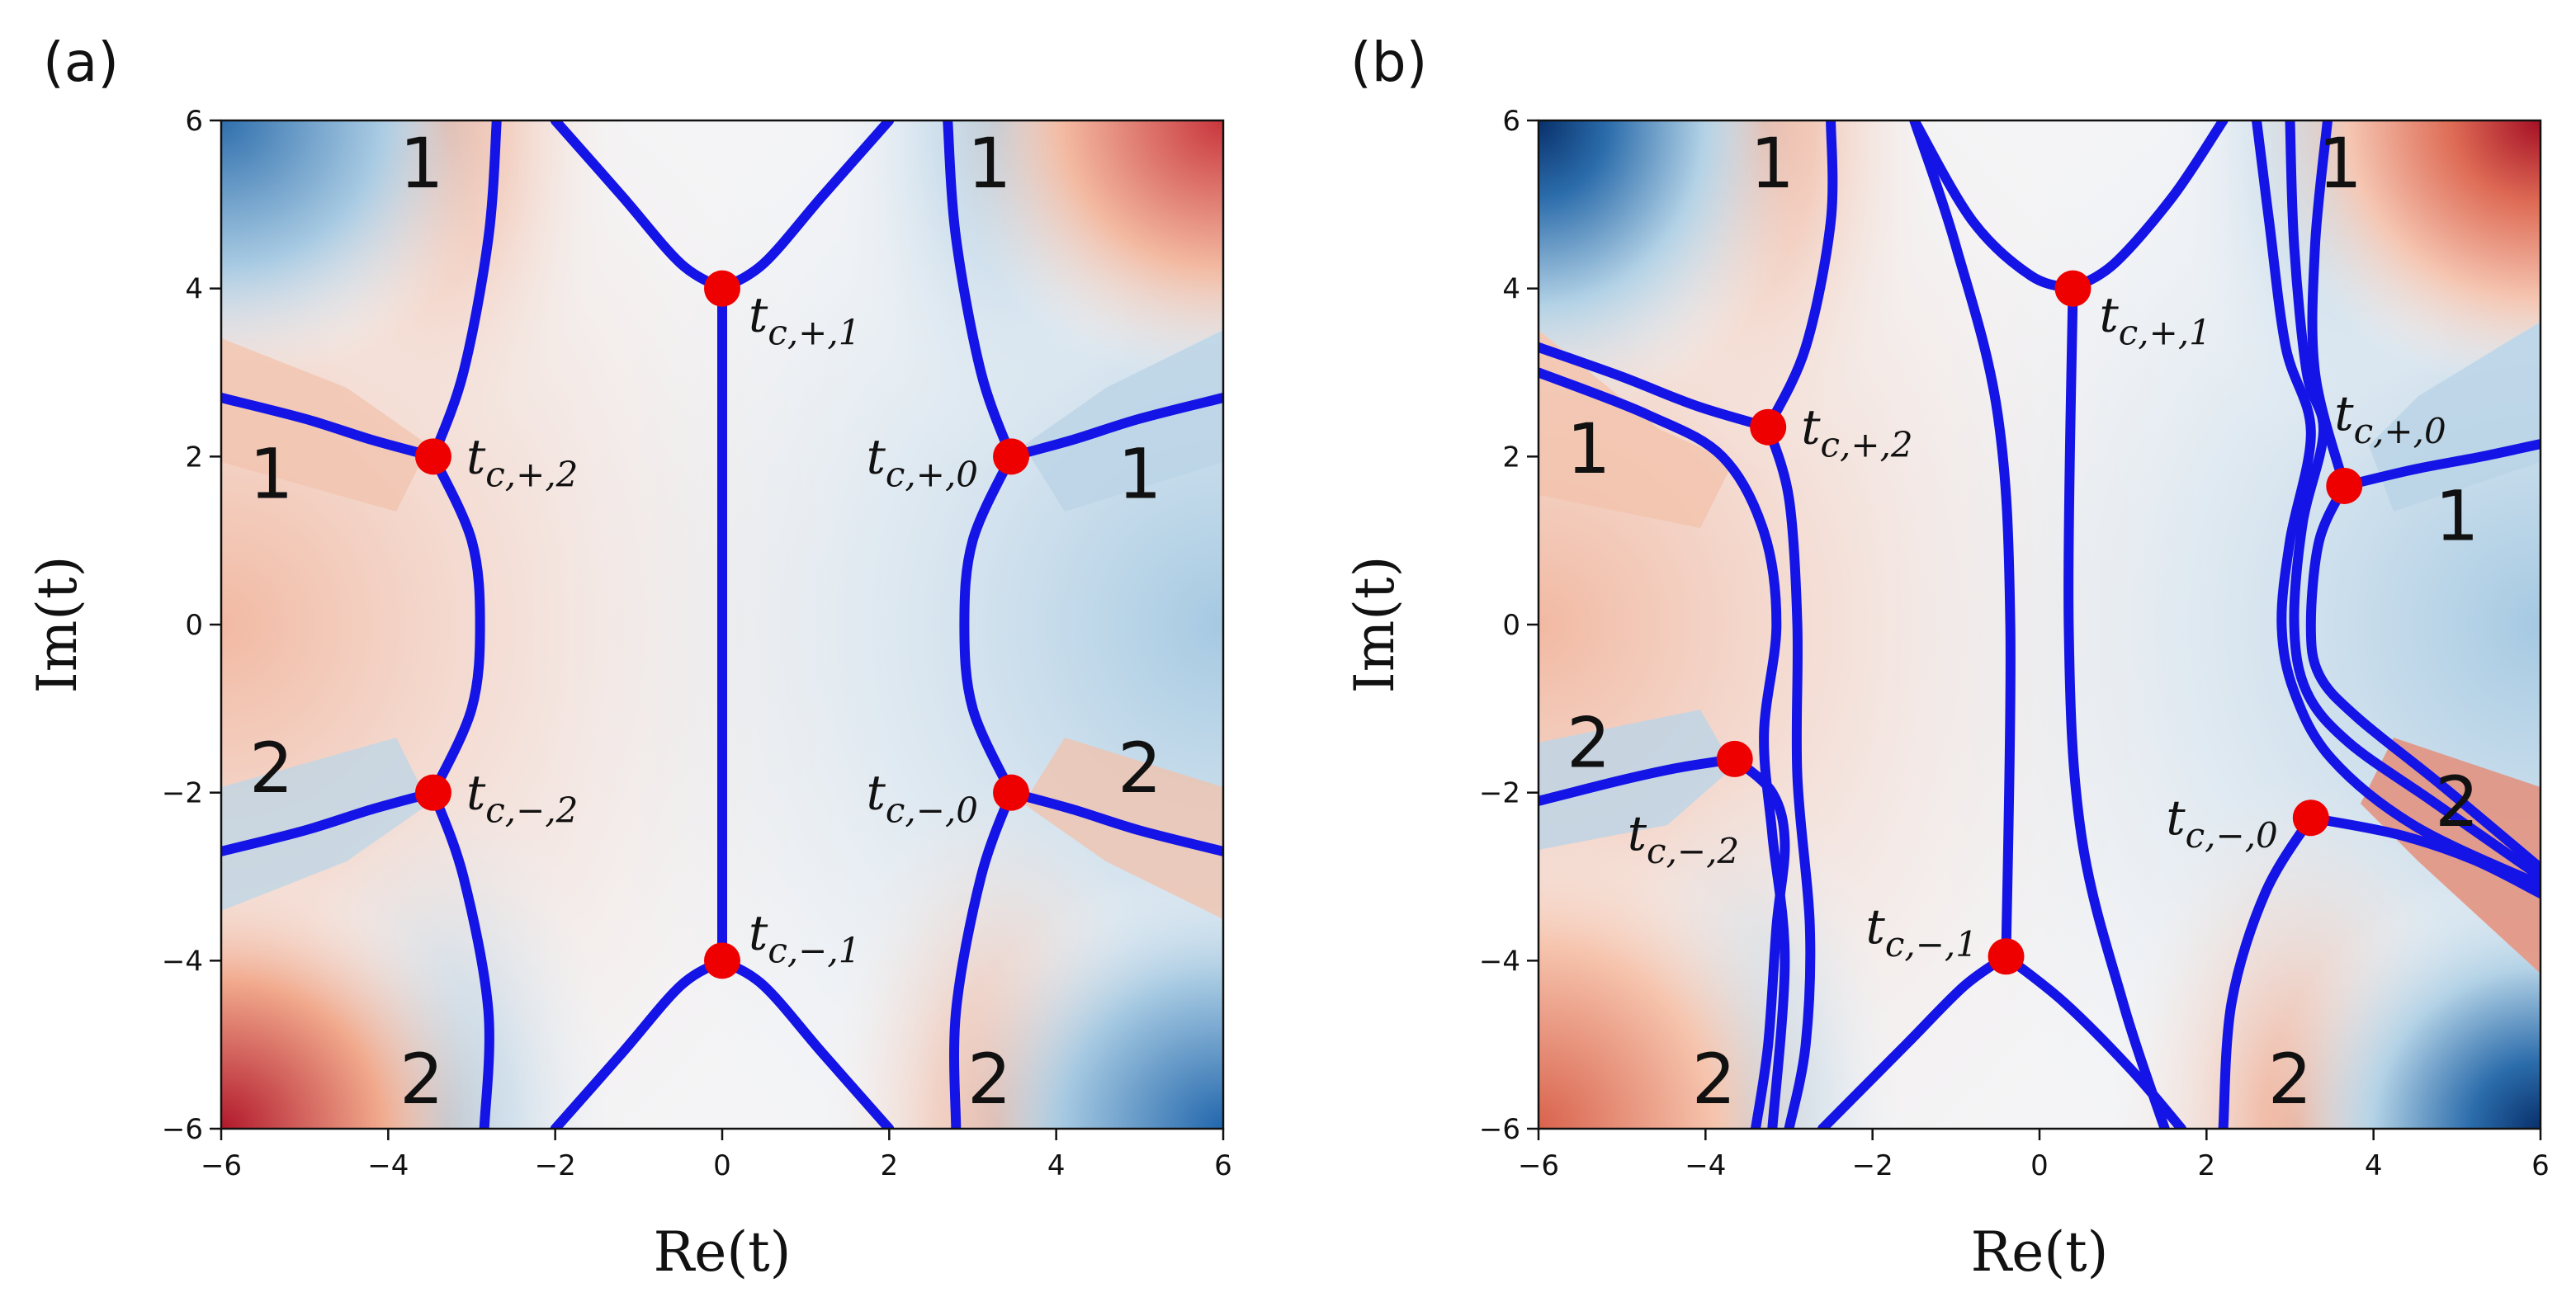  What do you see at coordinates (182, 961) in the screenshot?
I see `y-tick-label-a-1: −4` at bounding box center [182, 961].